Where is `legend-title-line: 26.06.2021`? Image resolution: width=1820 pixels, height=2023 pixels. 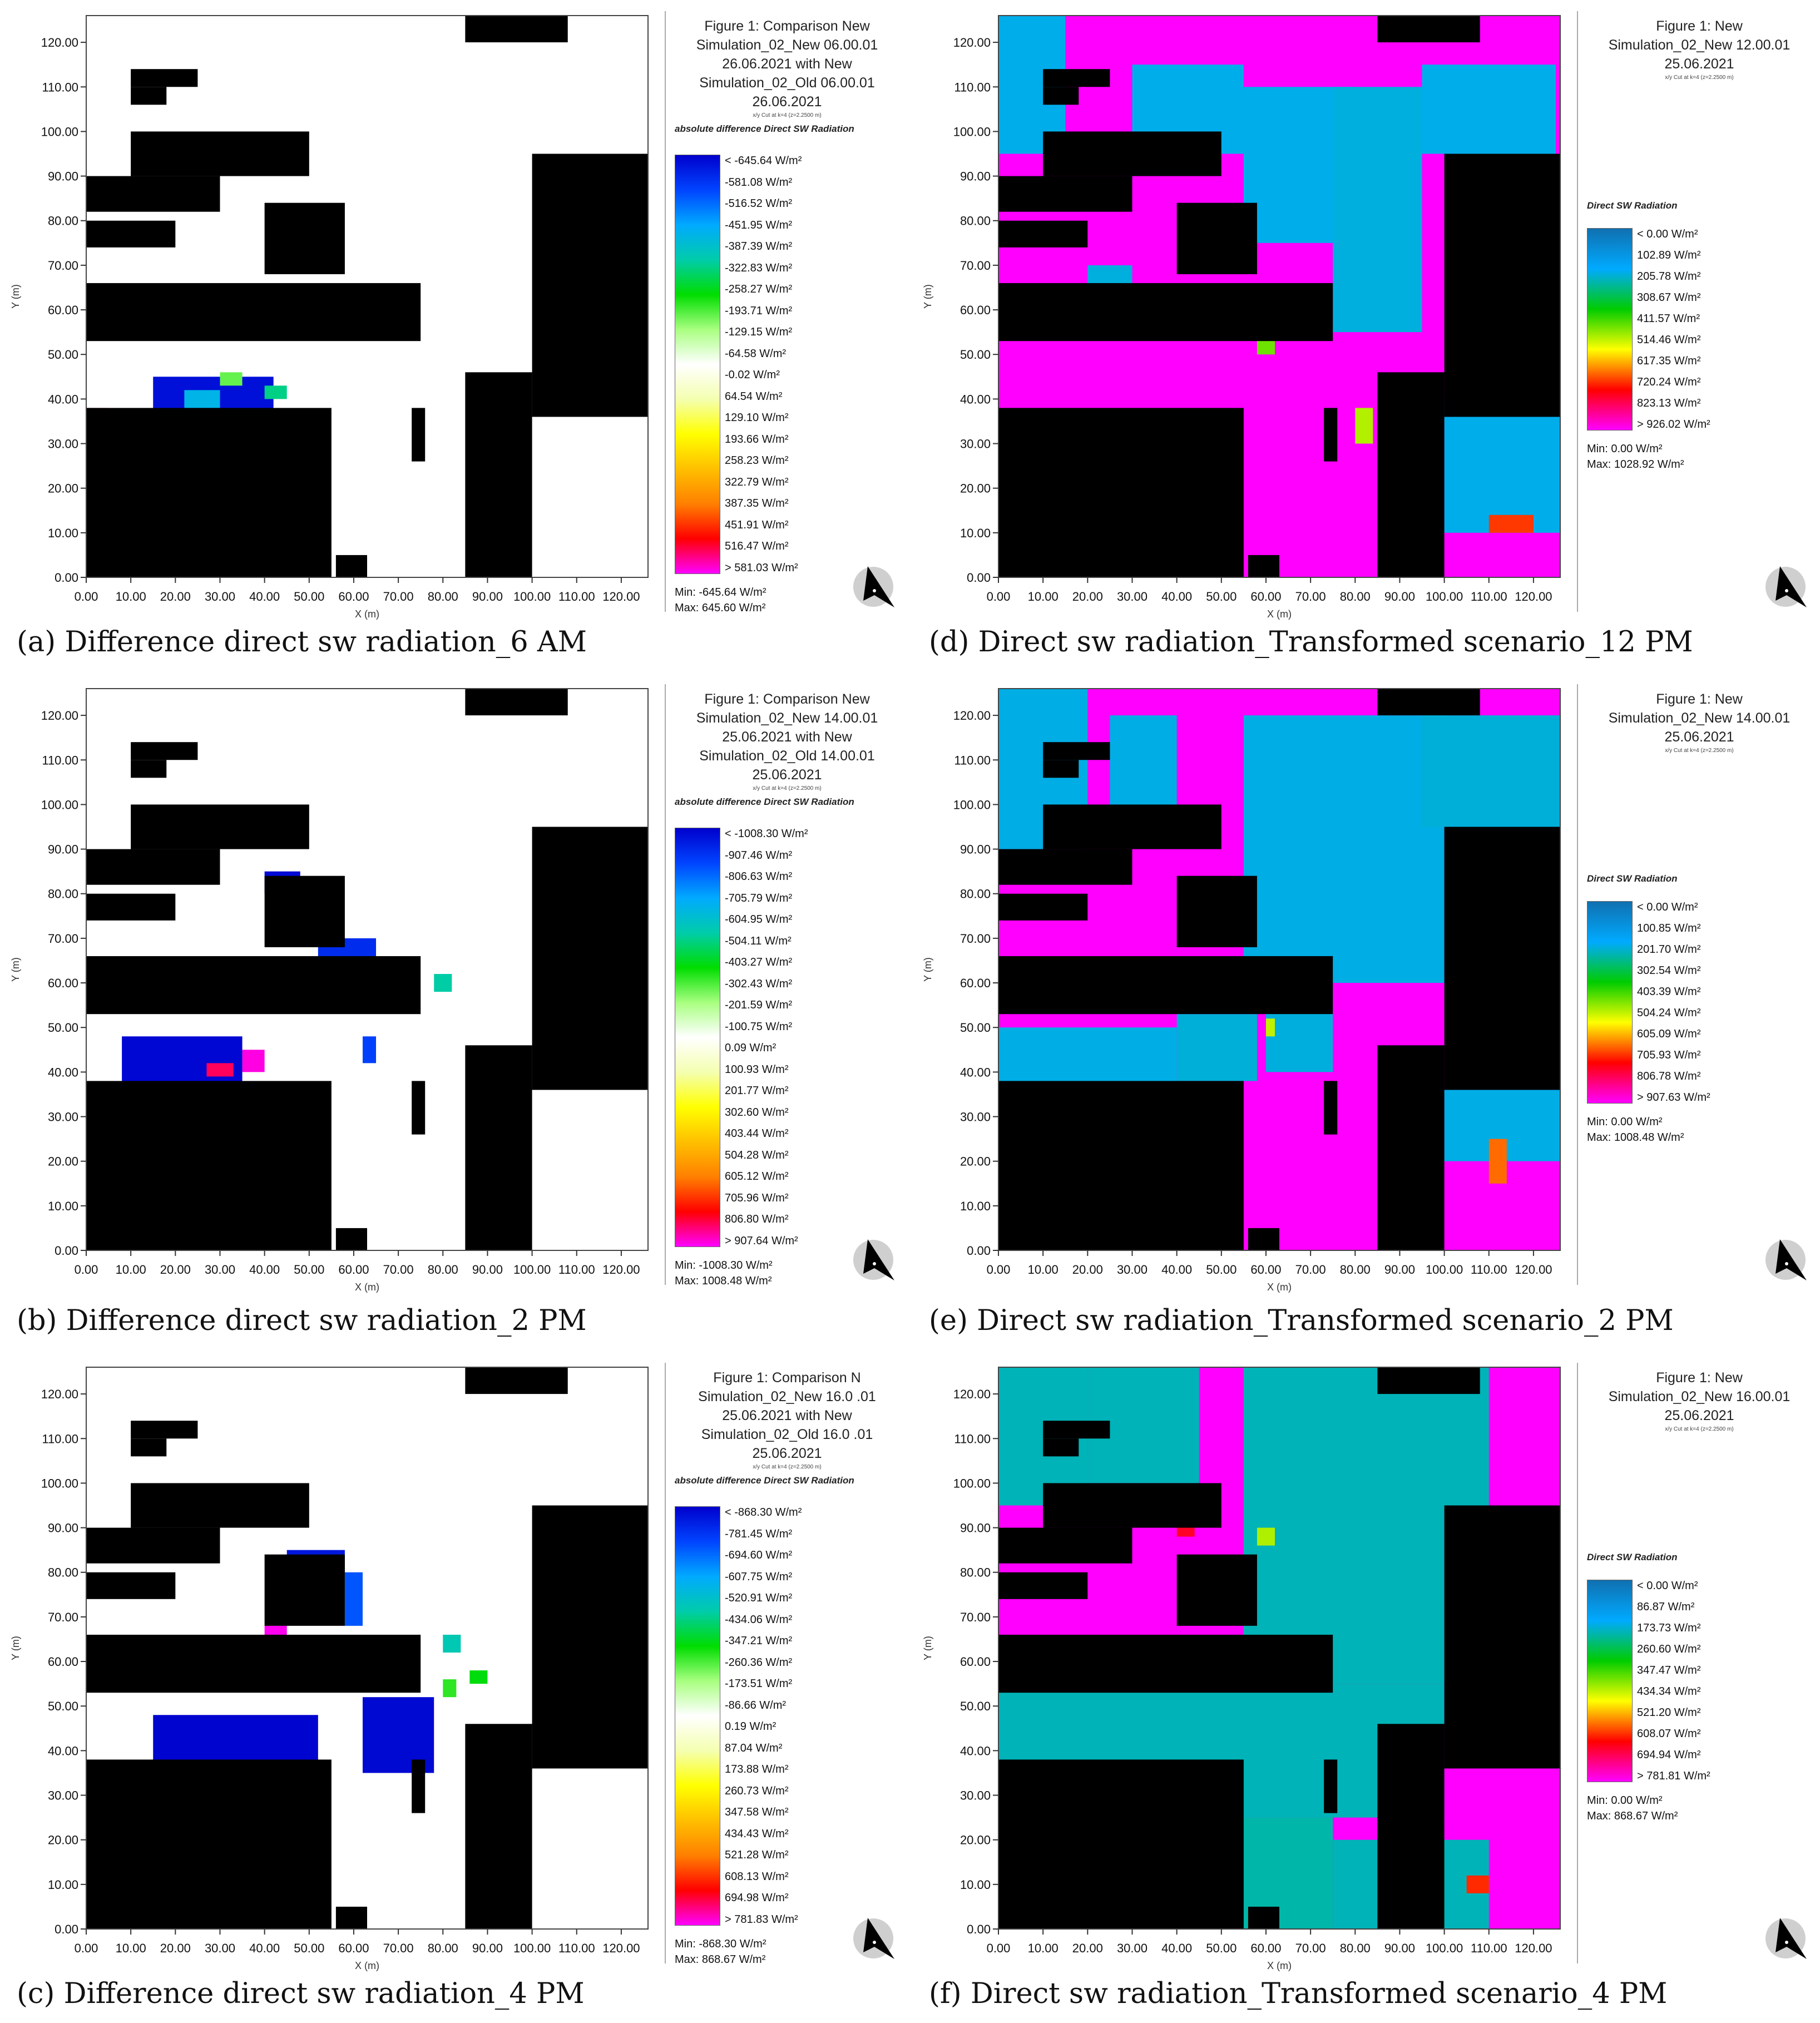 legend-title-line: 26.06.2021 is located at coordinates (787, 102).